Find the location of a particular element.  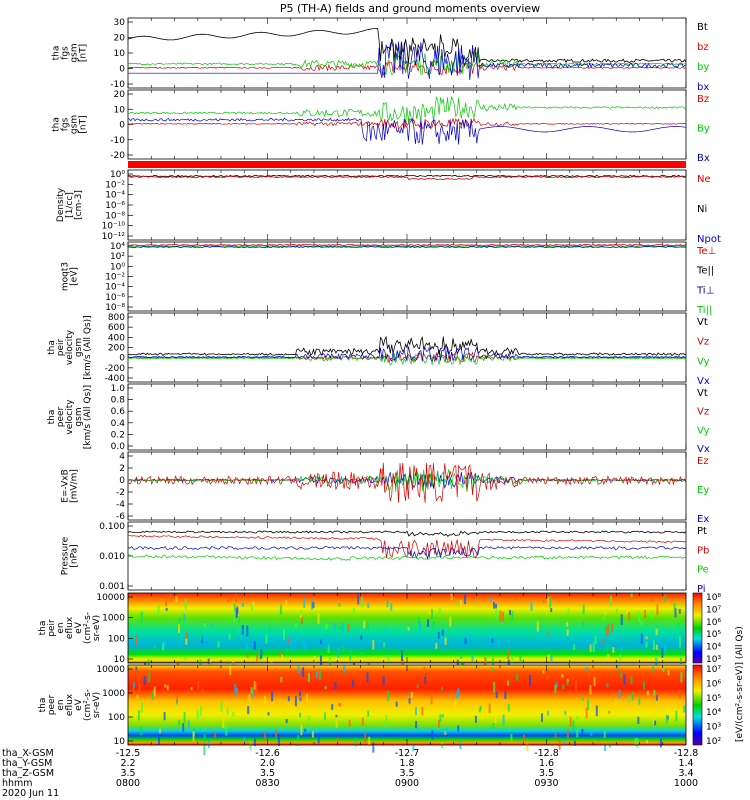

y-axis-label: [nT] is located at coordinates (84, 53).